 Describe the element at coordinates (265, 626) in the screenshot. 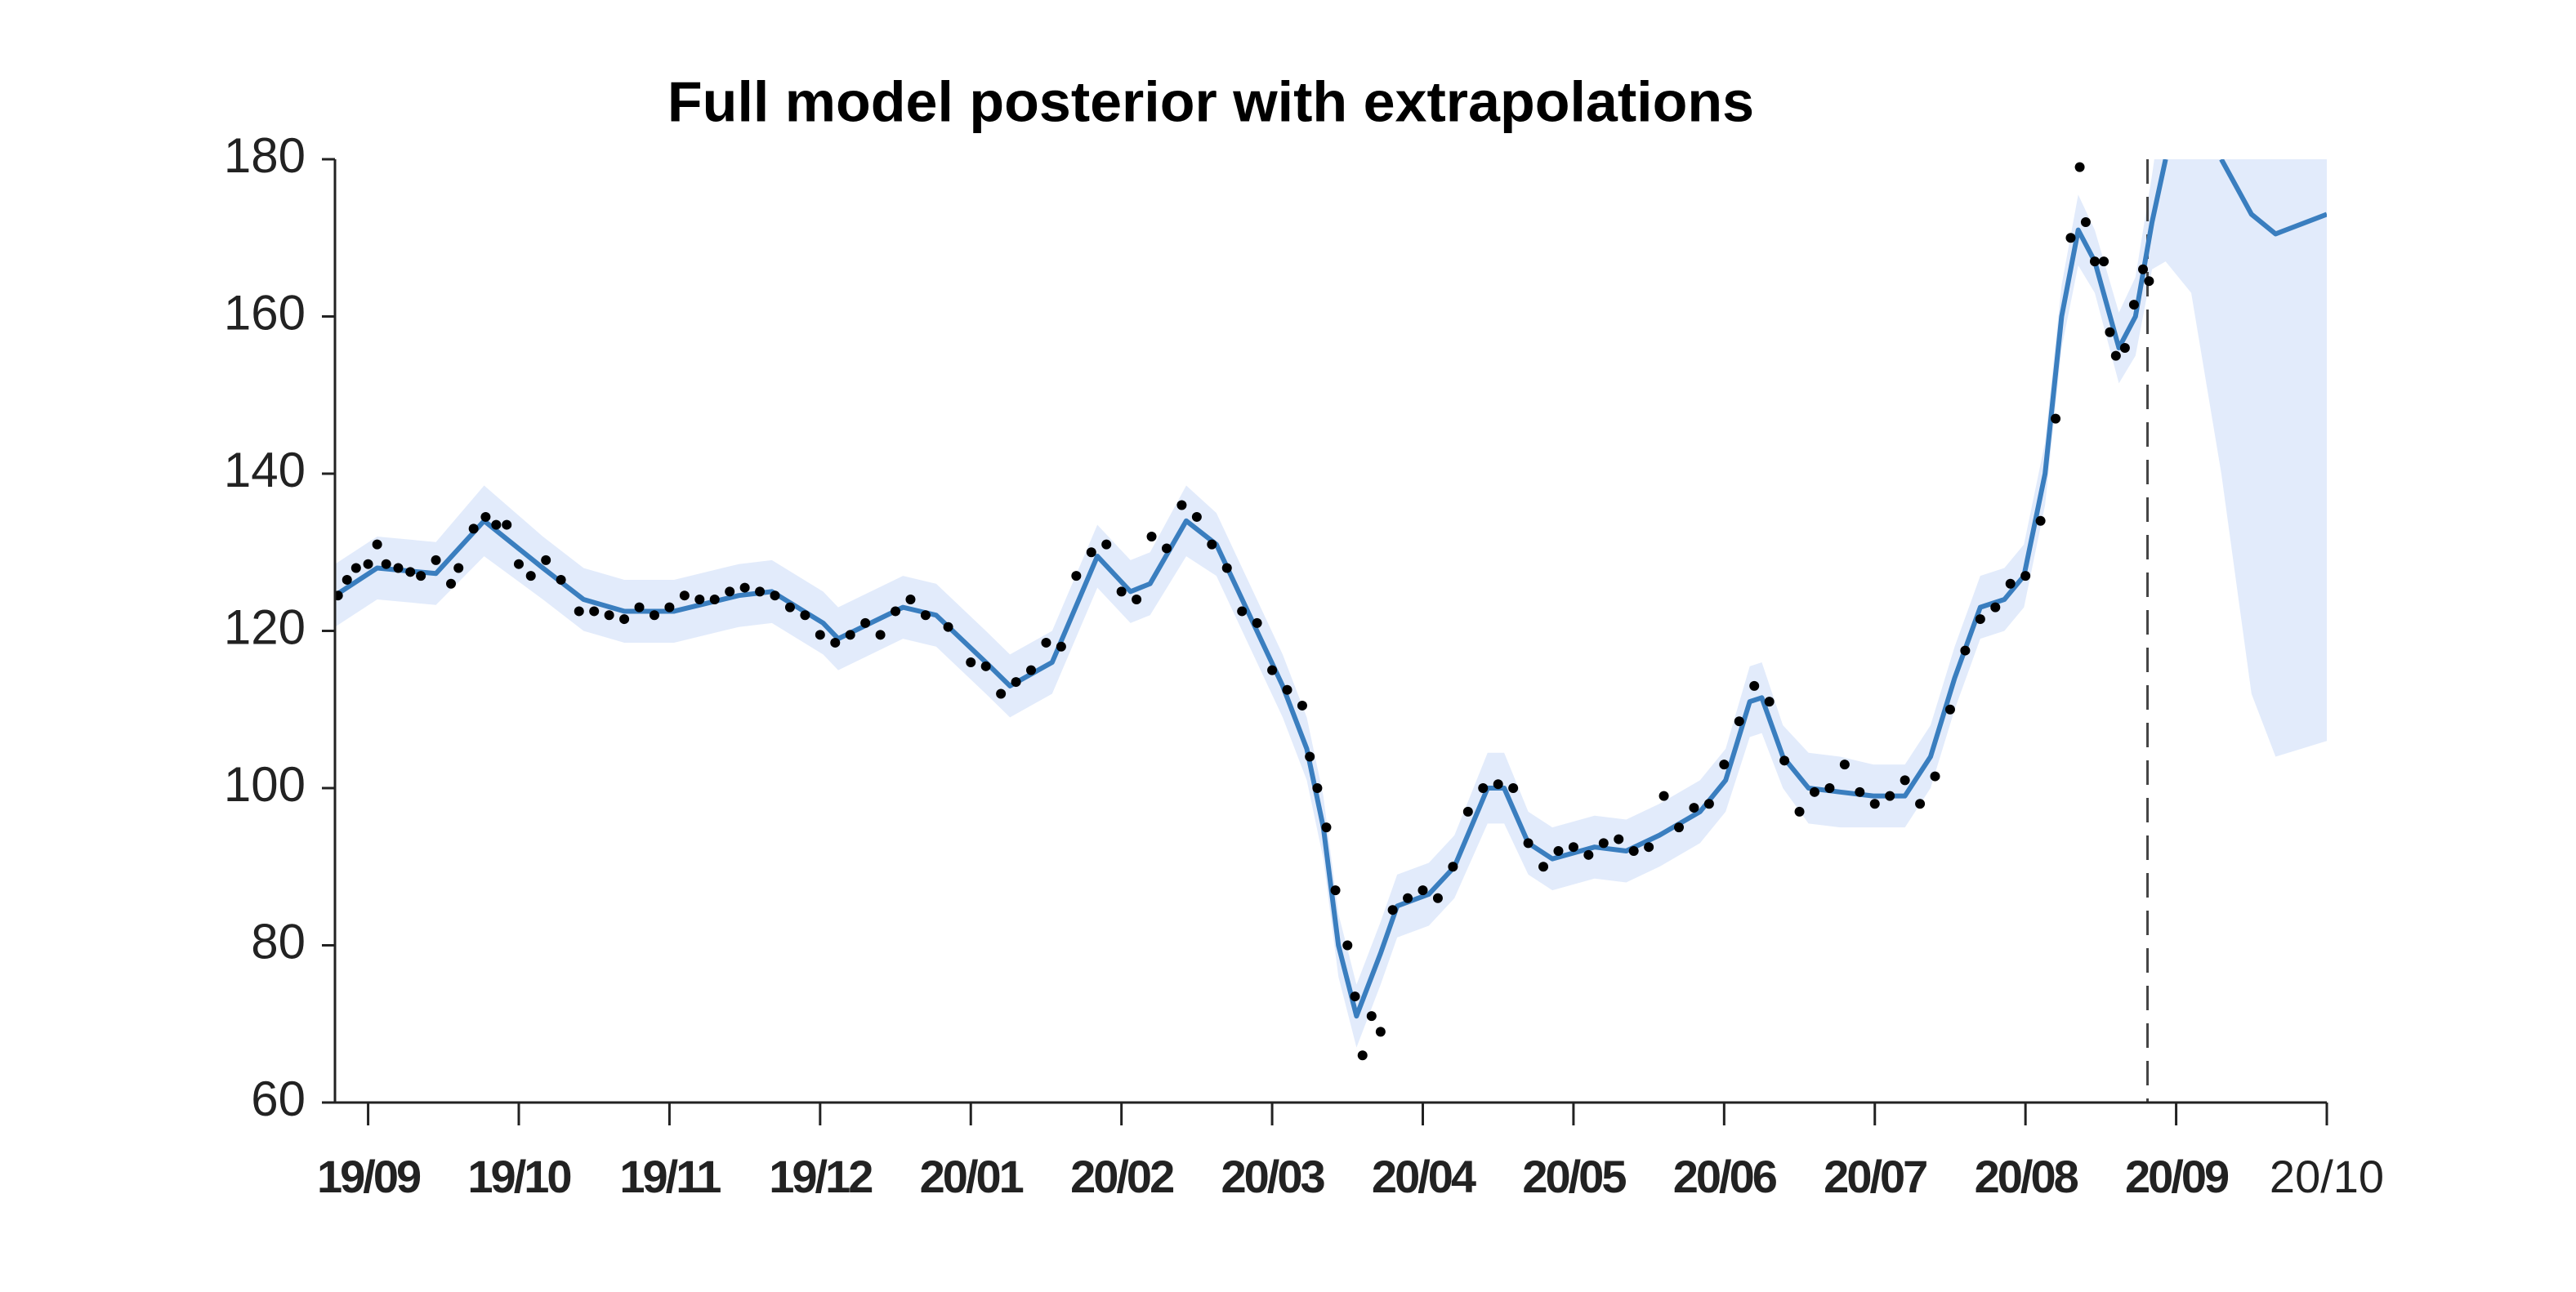

I see `y-tick-label: 120` at that location.